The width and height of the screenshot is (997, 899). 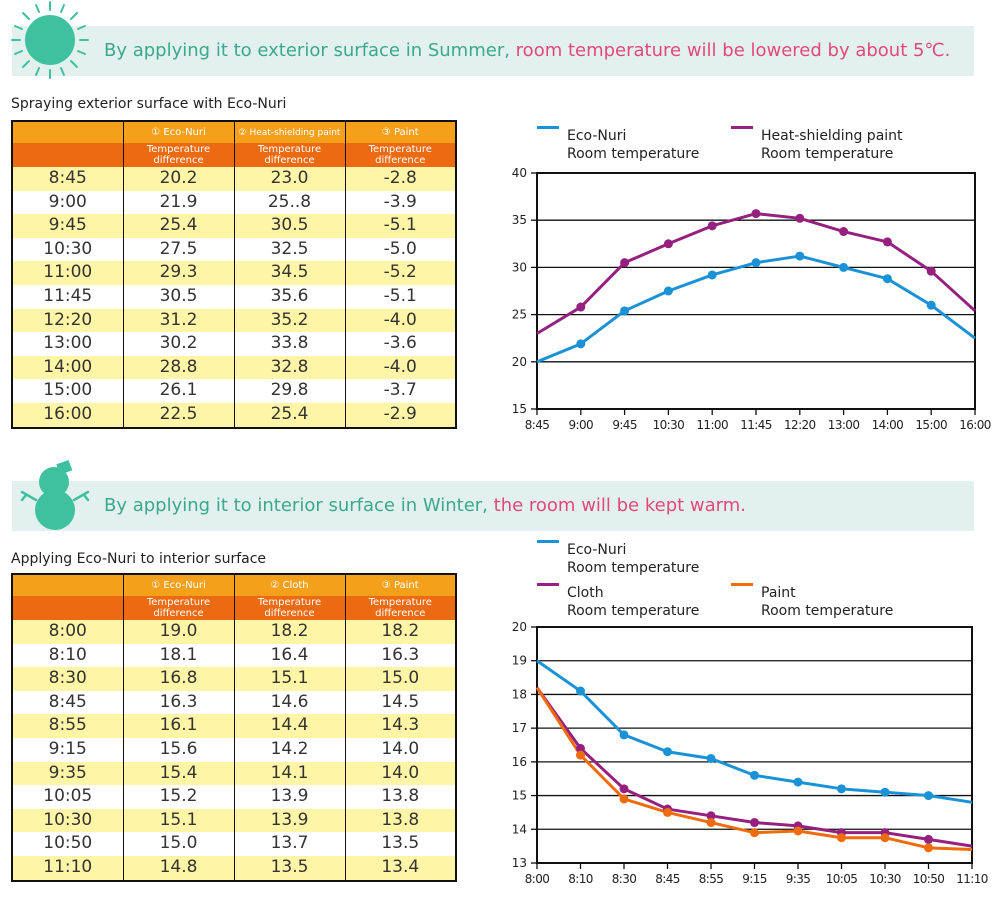 I want to click on winter-col-head: ③ Paint, so click(x=400, y=585).